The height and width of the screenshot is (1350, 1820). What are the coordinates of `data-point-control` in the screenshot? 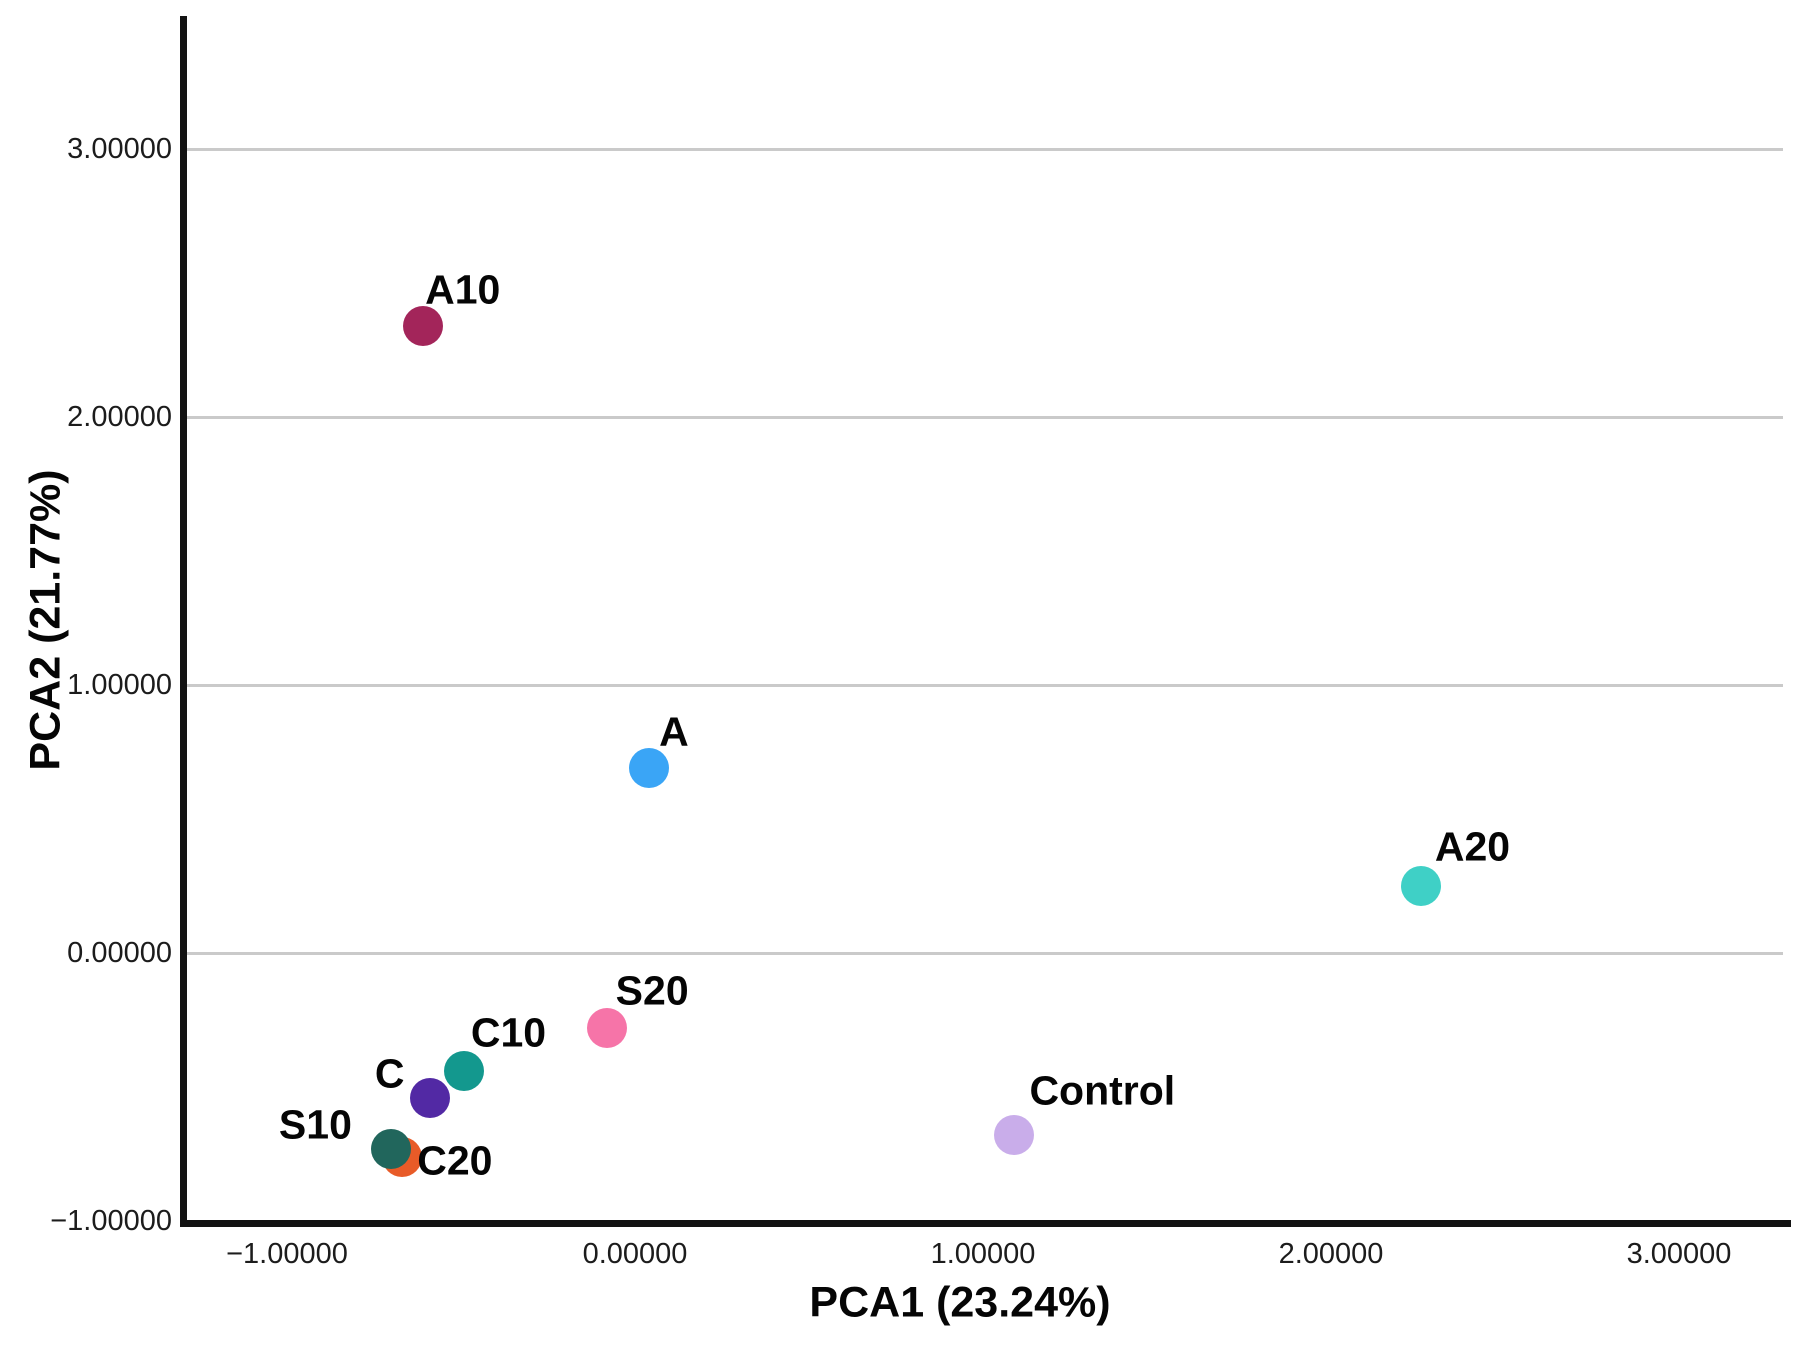 It's located at (1014, 1135).